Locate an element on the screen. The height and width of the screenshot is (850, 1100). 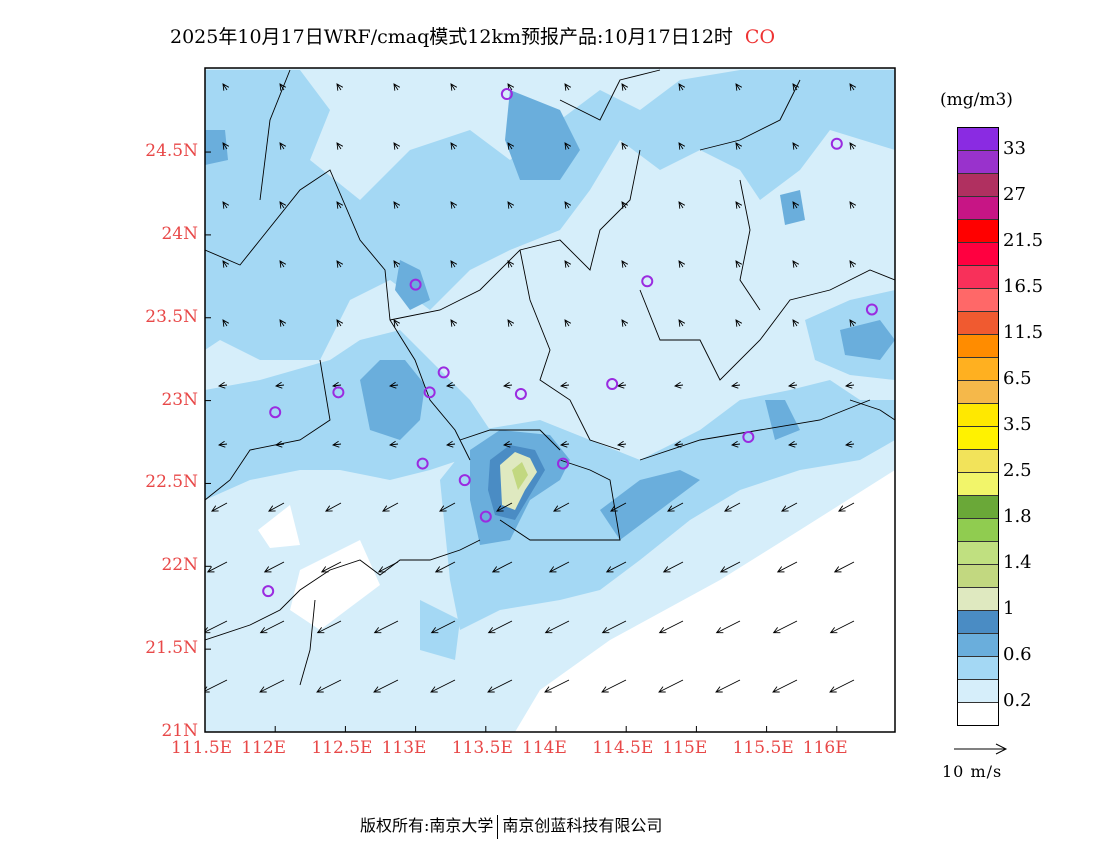
concentration-band-below-0.2 is located at coordinates (705, 601).